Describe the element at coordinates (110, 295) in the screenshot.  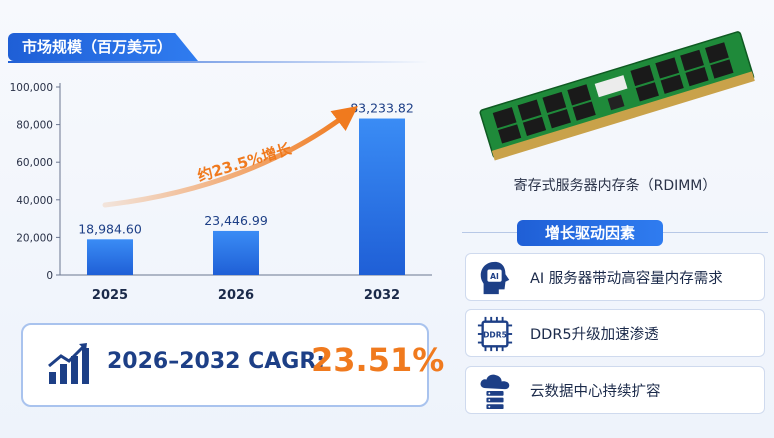
I see `x-tick-label: 2025` at that location.